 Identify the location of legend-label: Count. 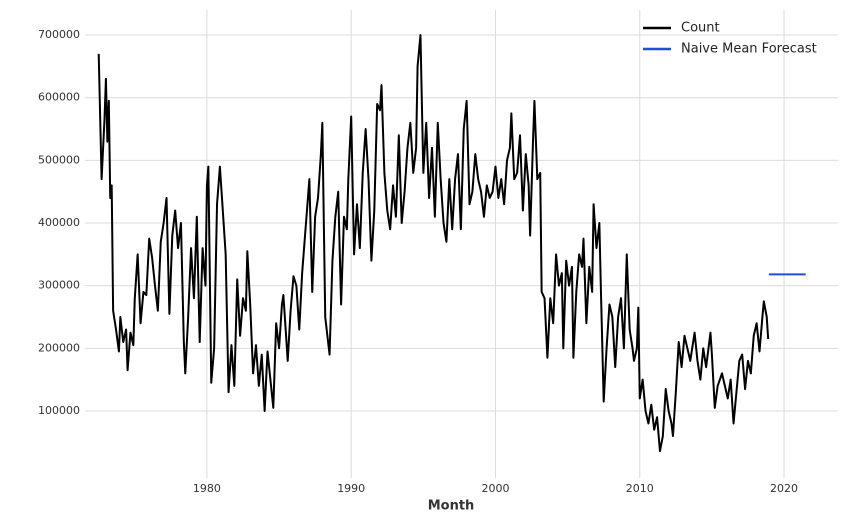
(700, 28).